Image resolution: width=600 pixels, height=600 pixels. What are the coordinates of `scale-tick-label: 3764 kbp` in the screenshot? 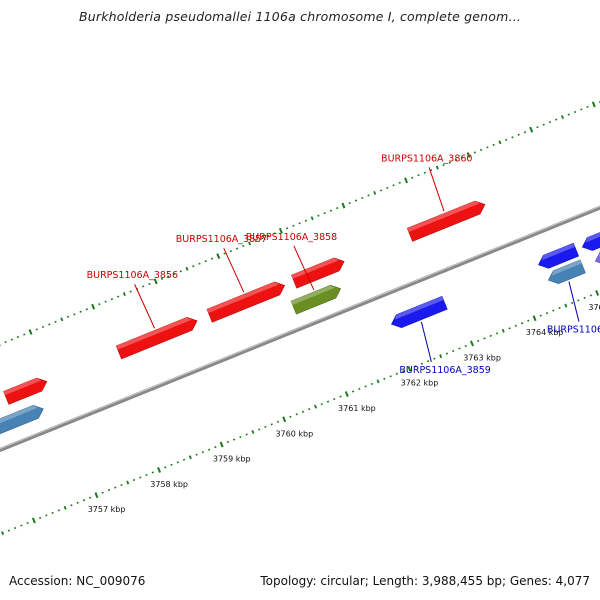 It's located at (545, 332).